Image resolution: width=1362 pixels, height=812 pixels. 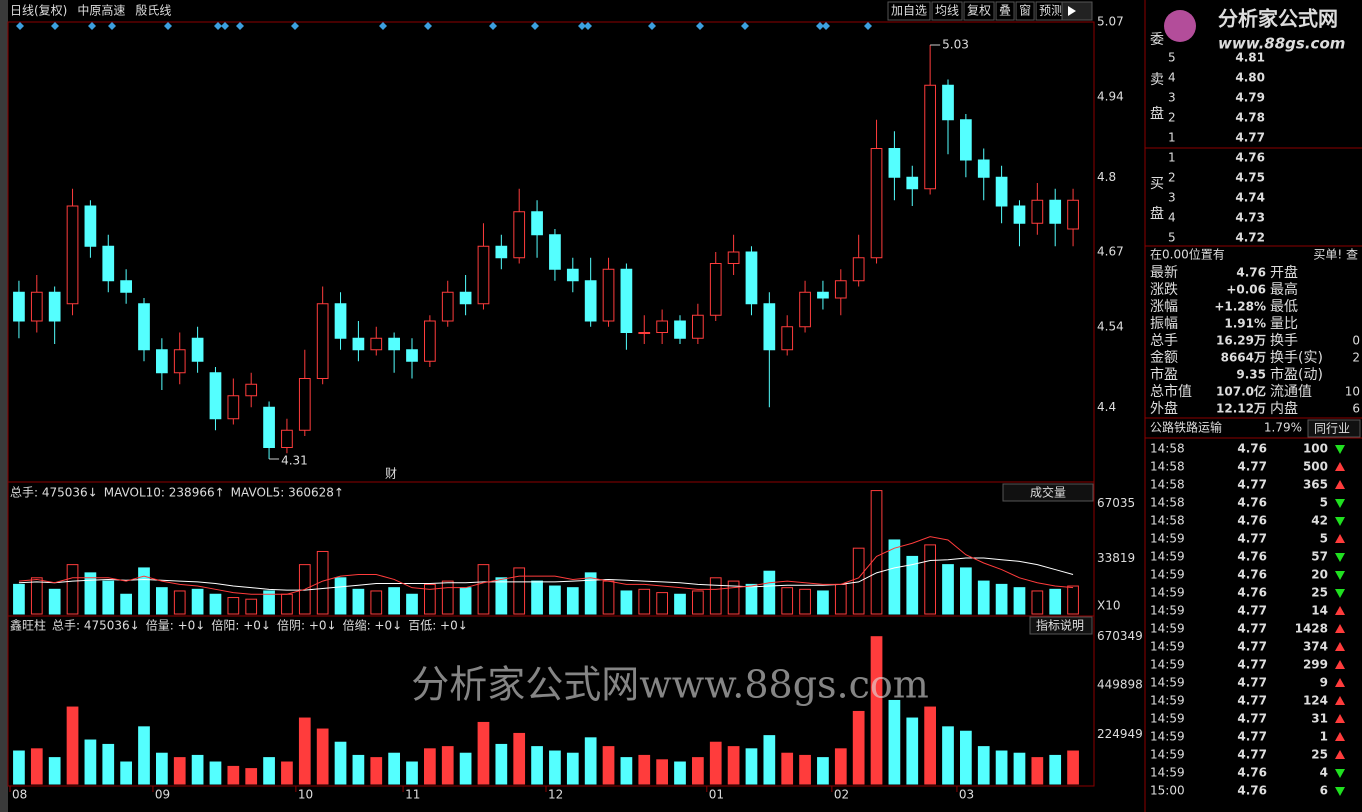 I want to click on stat-label: 金额, so click(x=1164, y=358).